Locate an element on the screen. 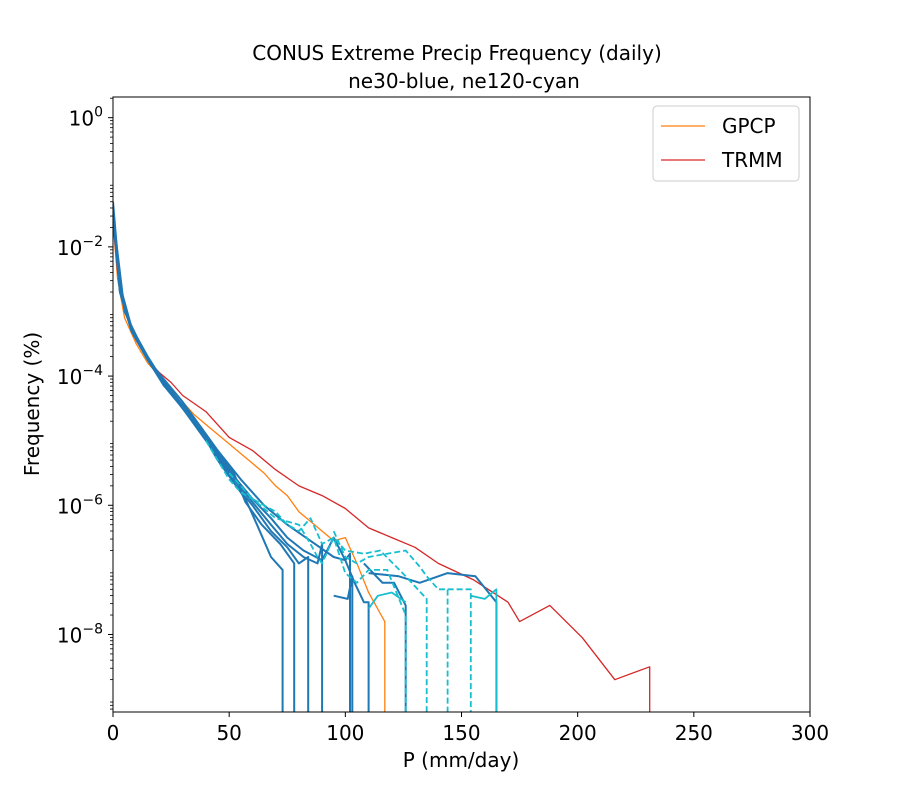  x-tick-label: 150 is located at coordinates (461, 733).